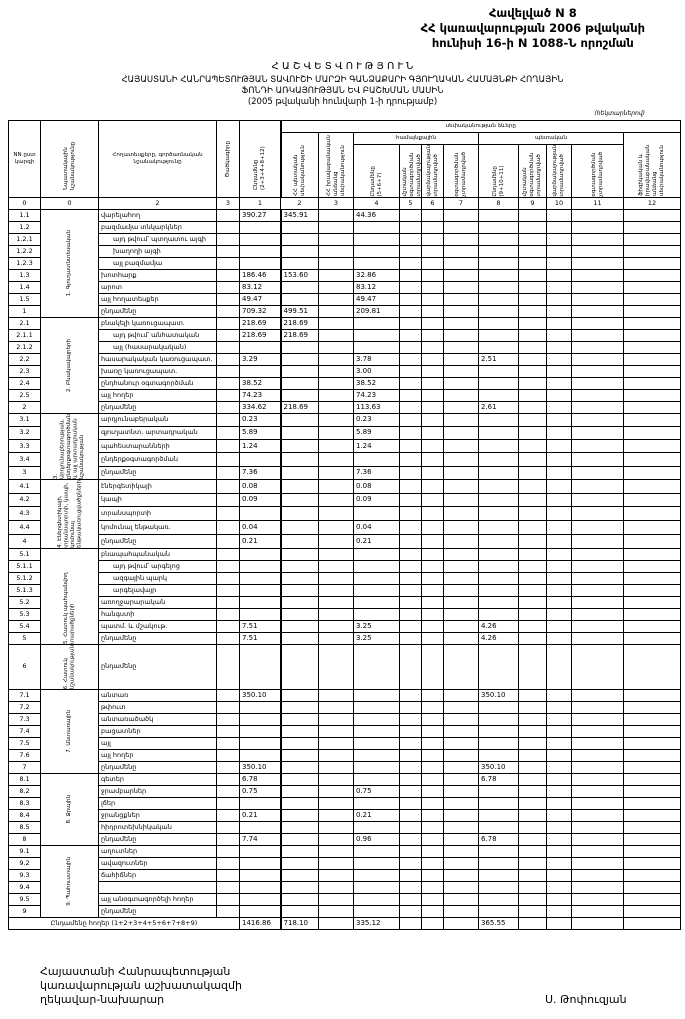  I want to click on row-number: 2.3, so click(24, 371).